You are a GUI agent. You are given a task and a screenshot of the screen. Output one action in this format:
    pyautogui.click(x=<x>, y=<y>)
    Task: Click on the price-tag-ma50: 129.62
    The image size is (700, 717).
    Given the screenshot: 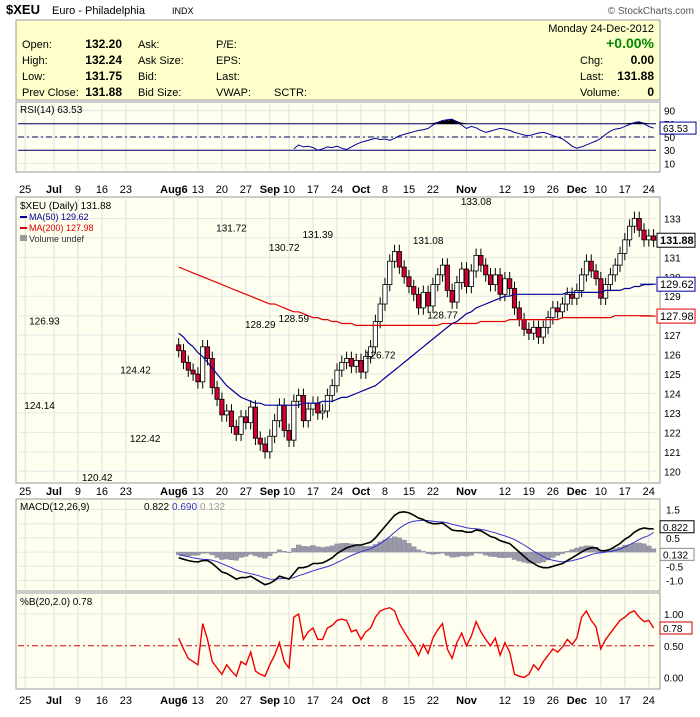 What is the action you would take?
    pyautogui.click(x=677, y=285)
    